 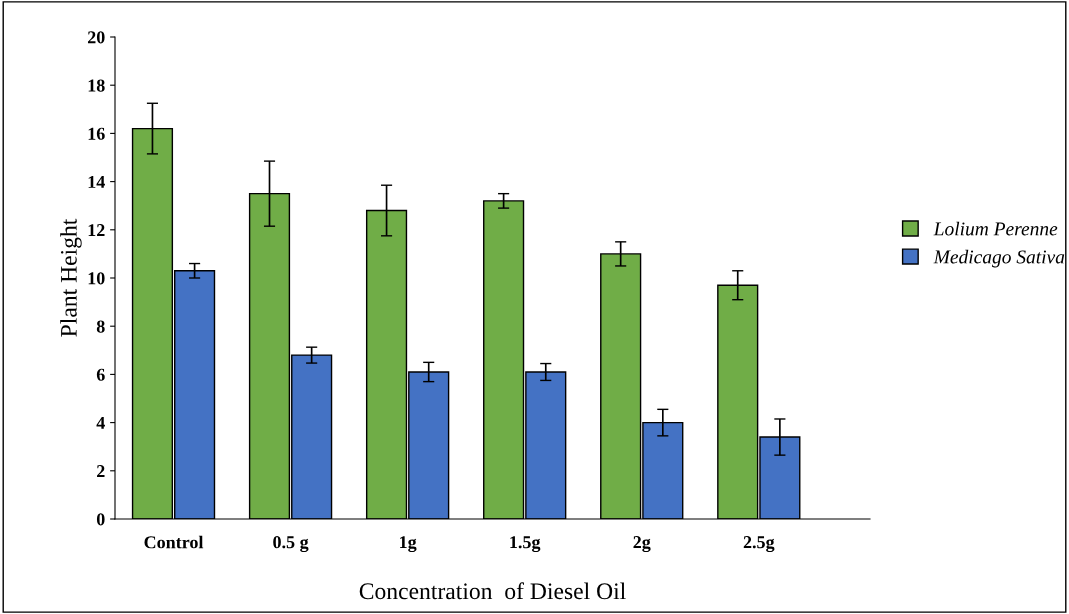 I want to click on x-tick-label: 2.5g, so click(x=759, y=544).